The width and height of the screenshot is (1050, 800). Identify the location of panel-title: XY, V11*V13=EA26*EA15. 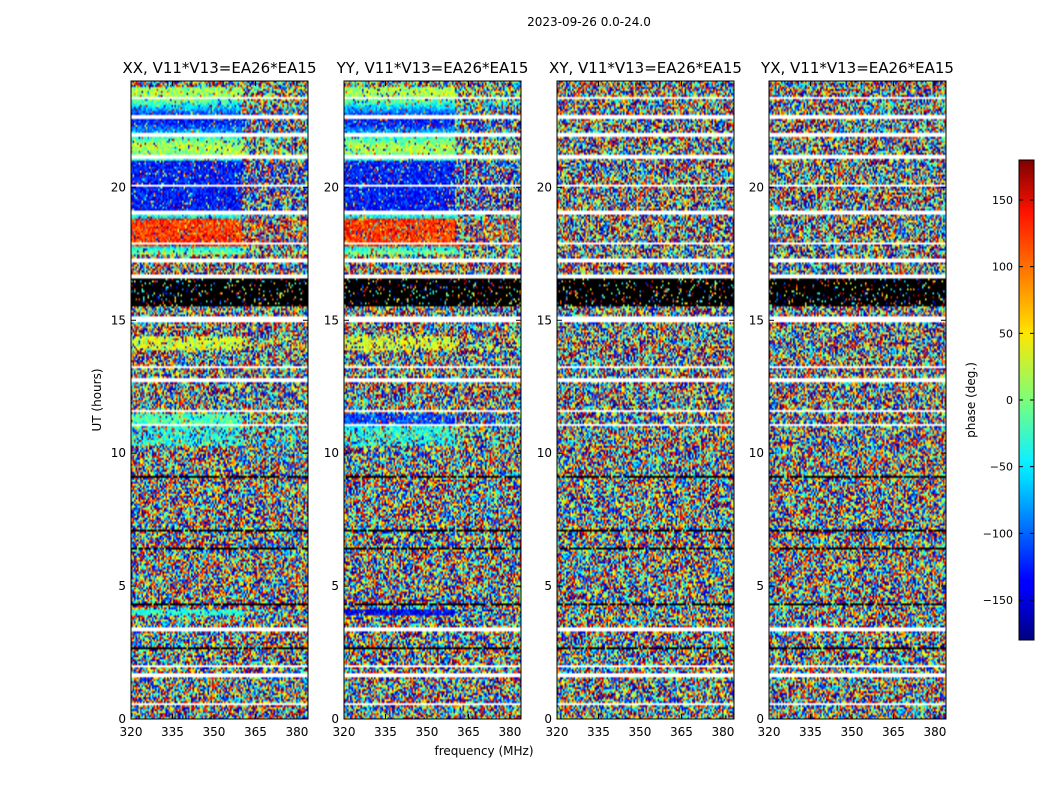
(645, 68).